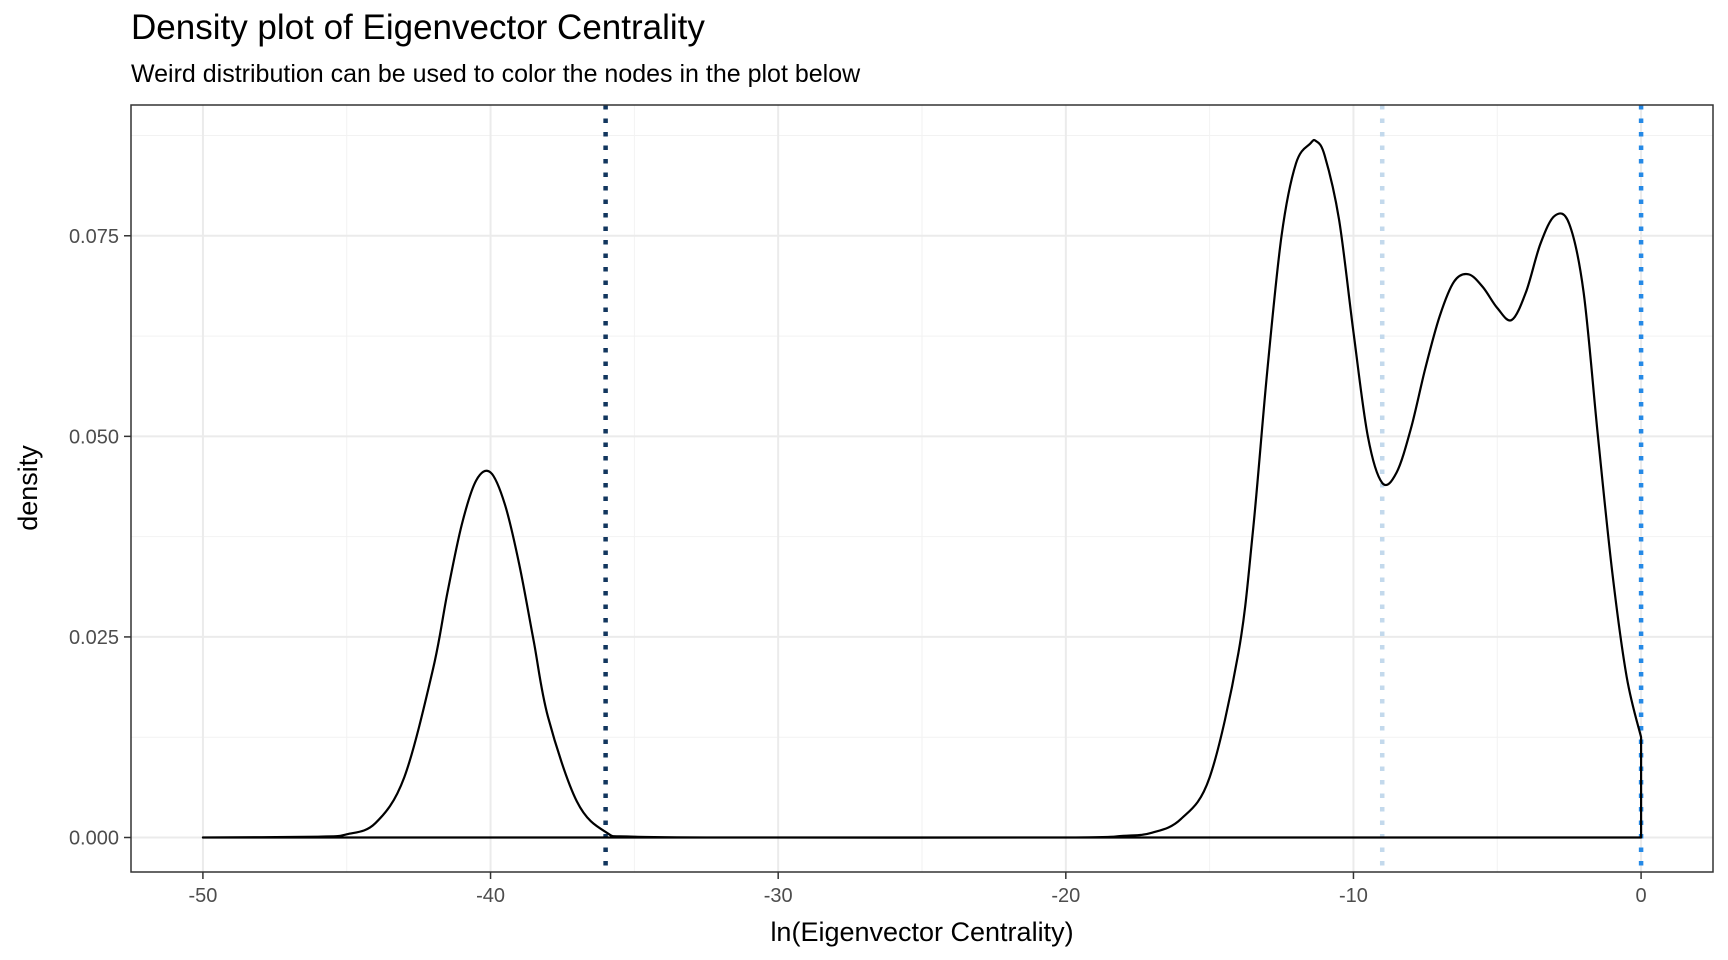 This screenshot has height=960, width=1728. What do you see at coordinates (418, 27) in the screenshot?
I see `chart-title: Density plot of Eigenvector Centrality` at bounding box center [418, 27].